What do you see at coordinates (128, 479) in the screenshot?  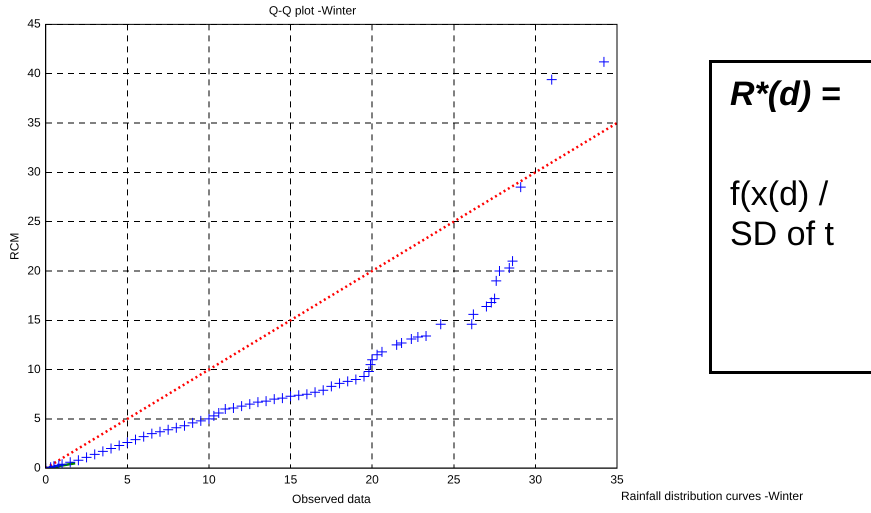 I see `x-tick-label: 5` at bounding box center [128, 479].